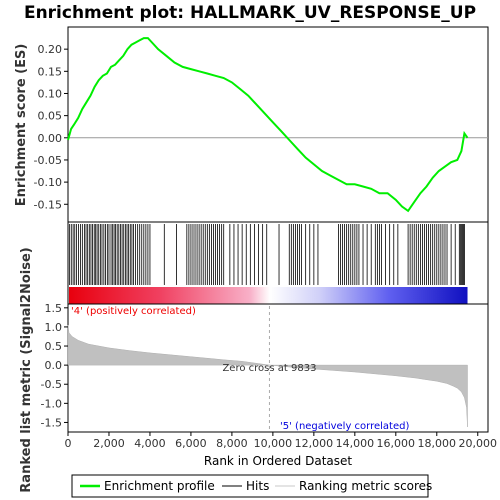  What do you see at coordinates (268, 295) in the screenshot?
I see `ranking-color-bar` at bounding box center [268, 295].